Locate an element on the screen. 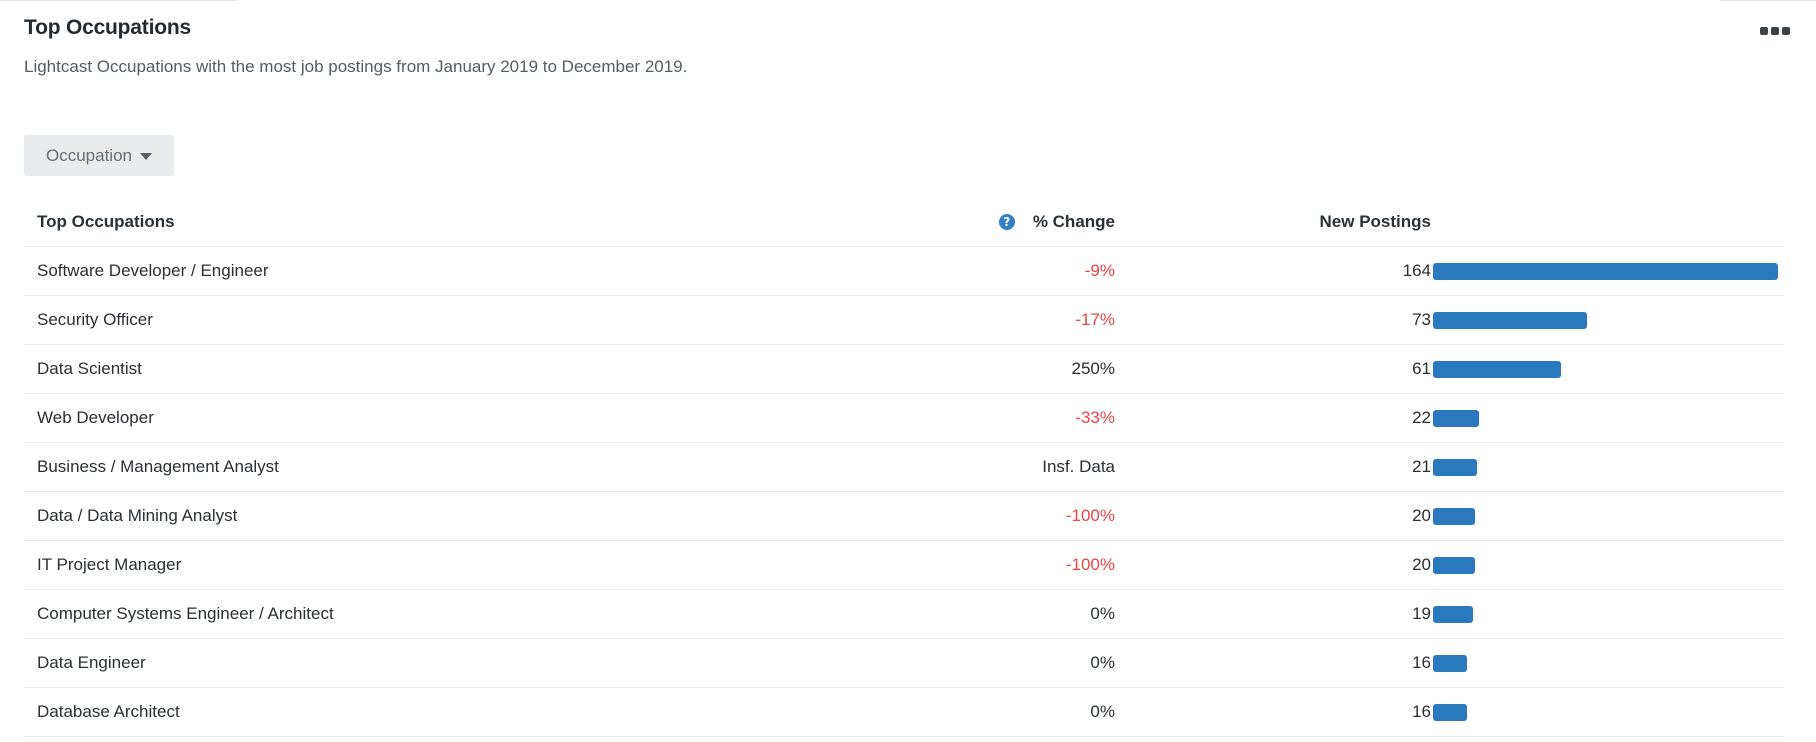 The image size is (1816, 742). table-row: Security Officer -17% 73 is located at coordinates (904, 320).